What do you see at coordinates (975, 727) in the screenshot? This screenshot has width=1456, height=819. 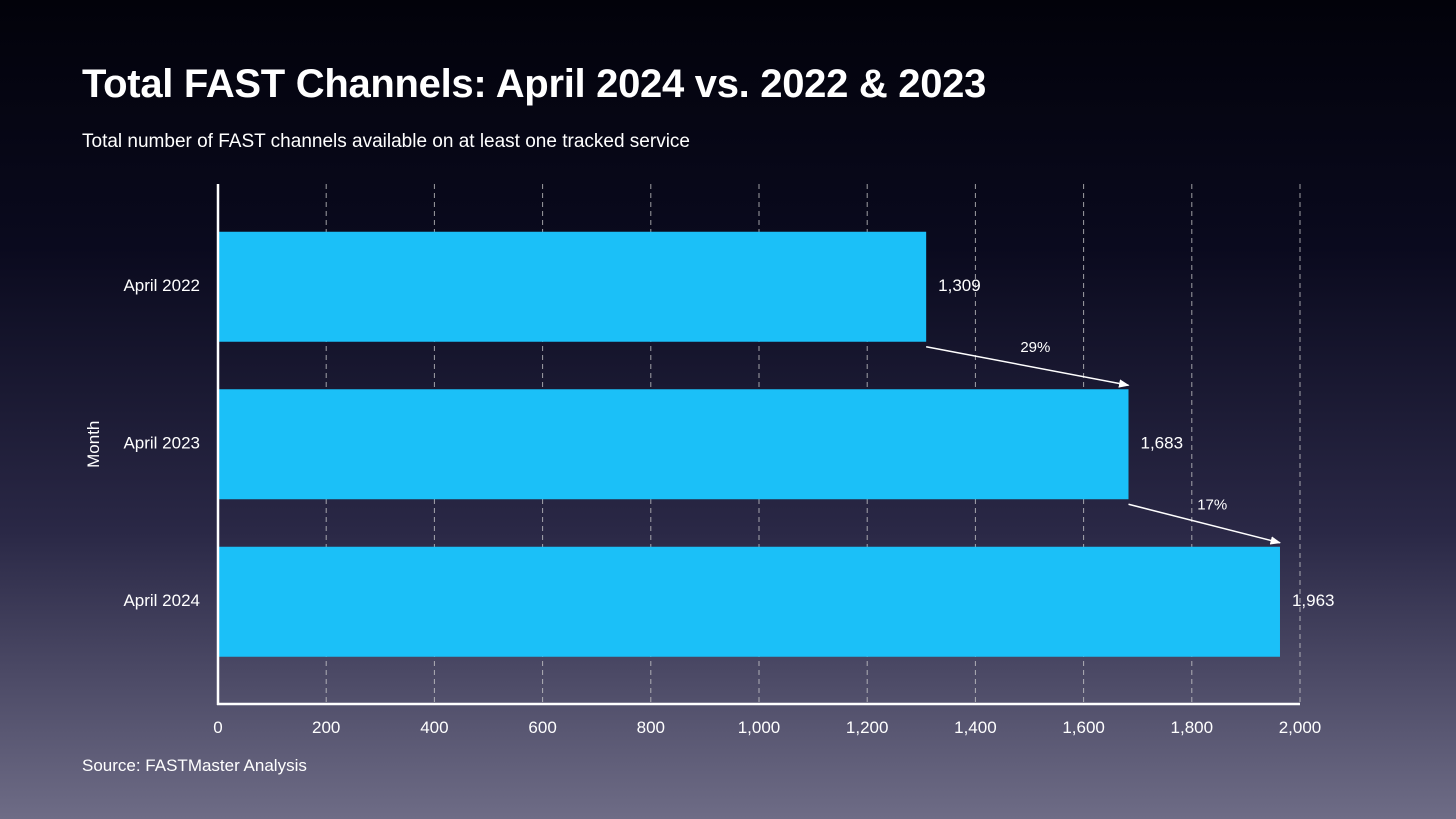 I see `x-tick-label: 1,400` at bounding box center [975, 727].